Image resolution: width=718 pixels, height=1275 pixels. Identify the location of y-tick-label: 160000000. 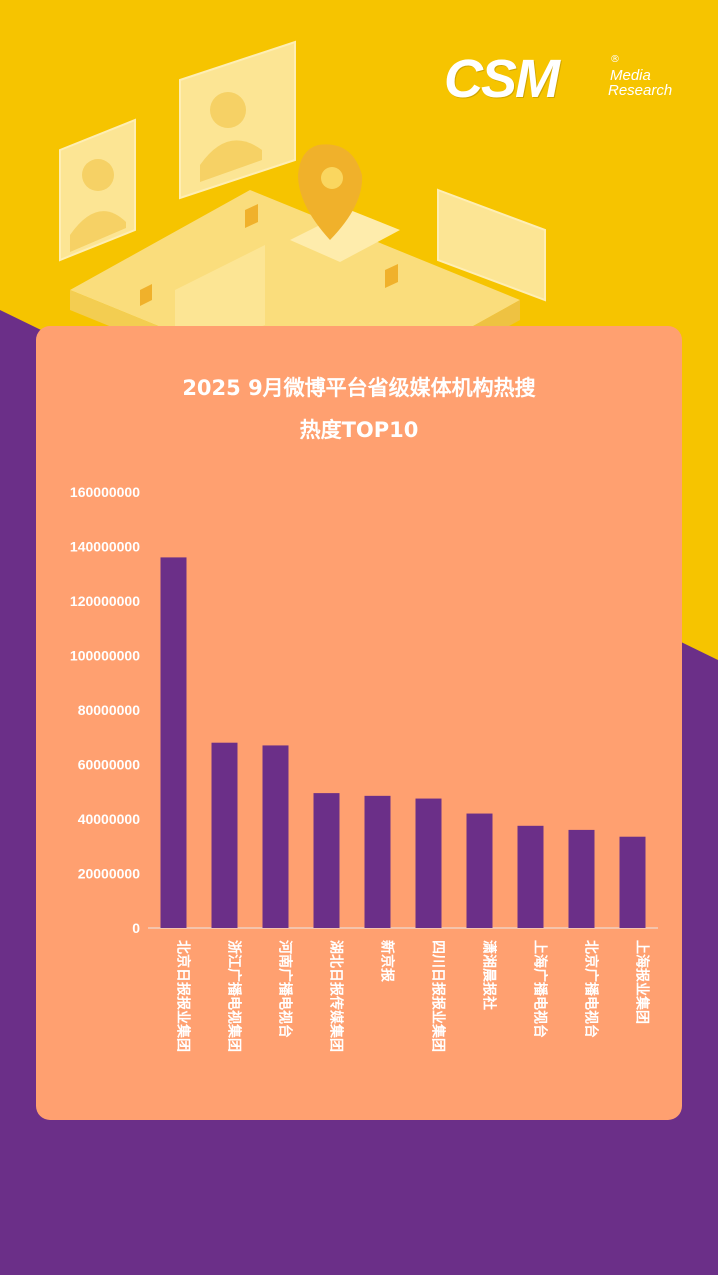
(105, 492).